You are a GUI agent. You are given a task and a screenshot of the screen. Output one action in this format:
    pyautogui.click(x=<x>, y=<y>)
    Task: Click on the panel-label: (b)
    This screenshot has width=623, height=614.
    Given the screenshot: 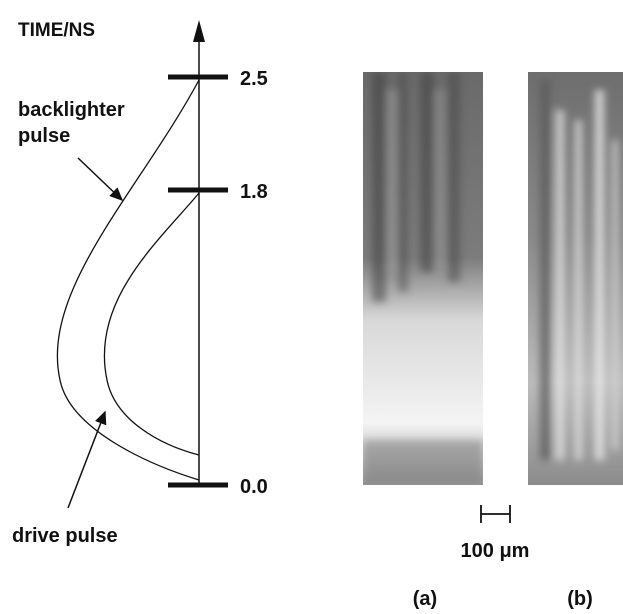 What is the action you would take?
    pyautogui.click(x=580, y=599)
    